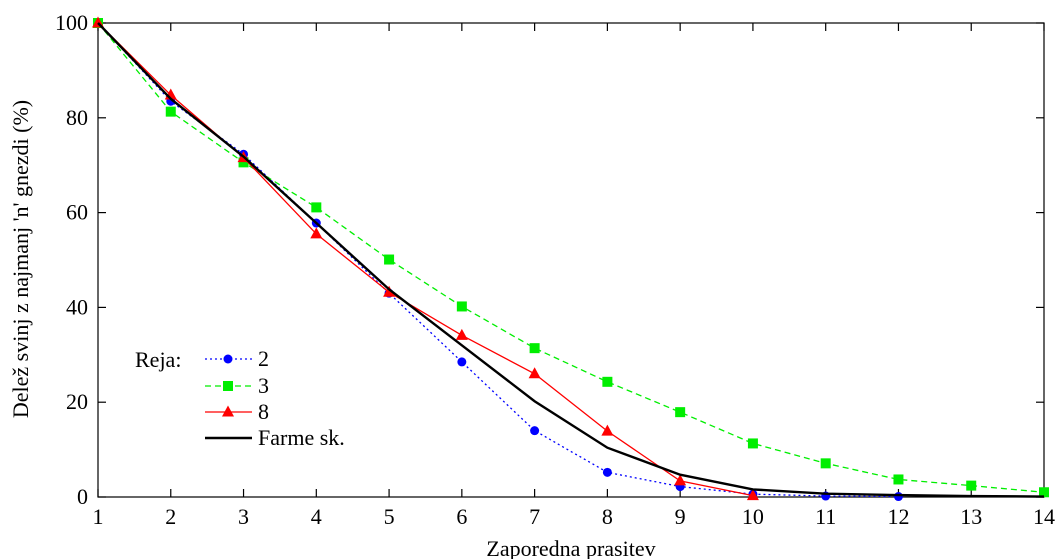 Image resolution: width=1062 pixels, height=559 pixels. What do you see at coordinates (389, 516) in the screenshot?
I see `x-tick-label: 5` at bounding box center [389, 516].